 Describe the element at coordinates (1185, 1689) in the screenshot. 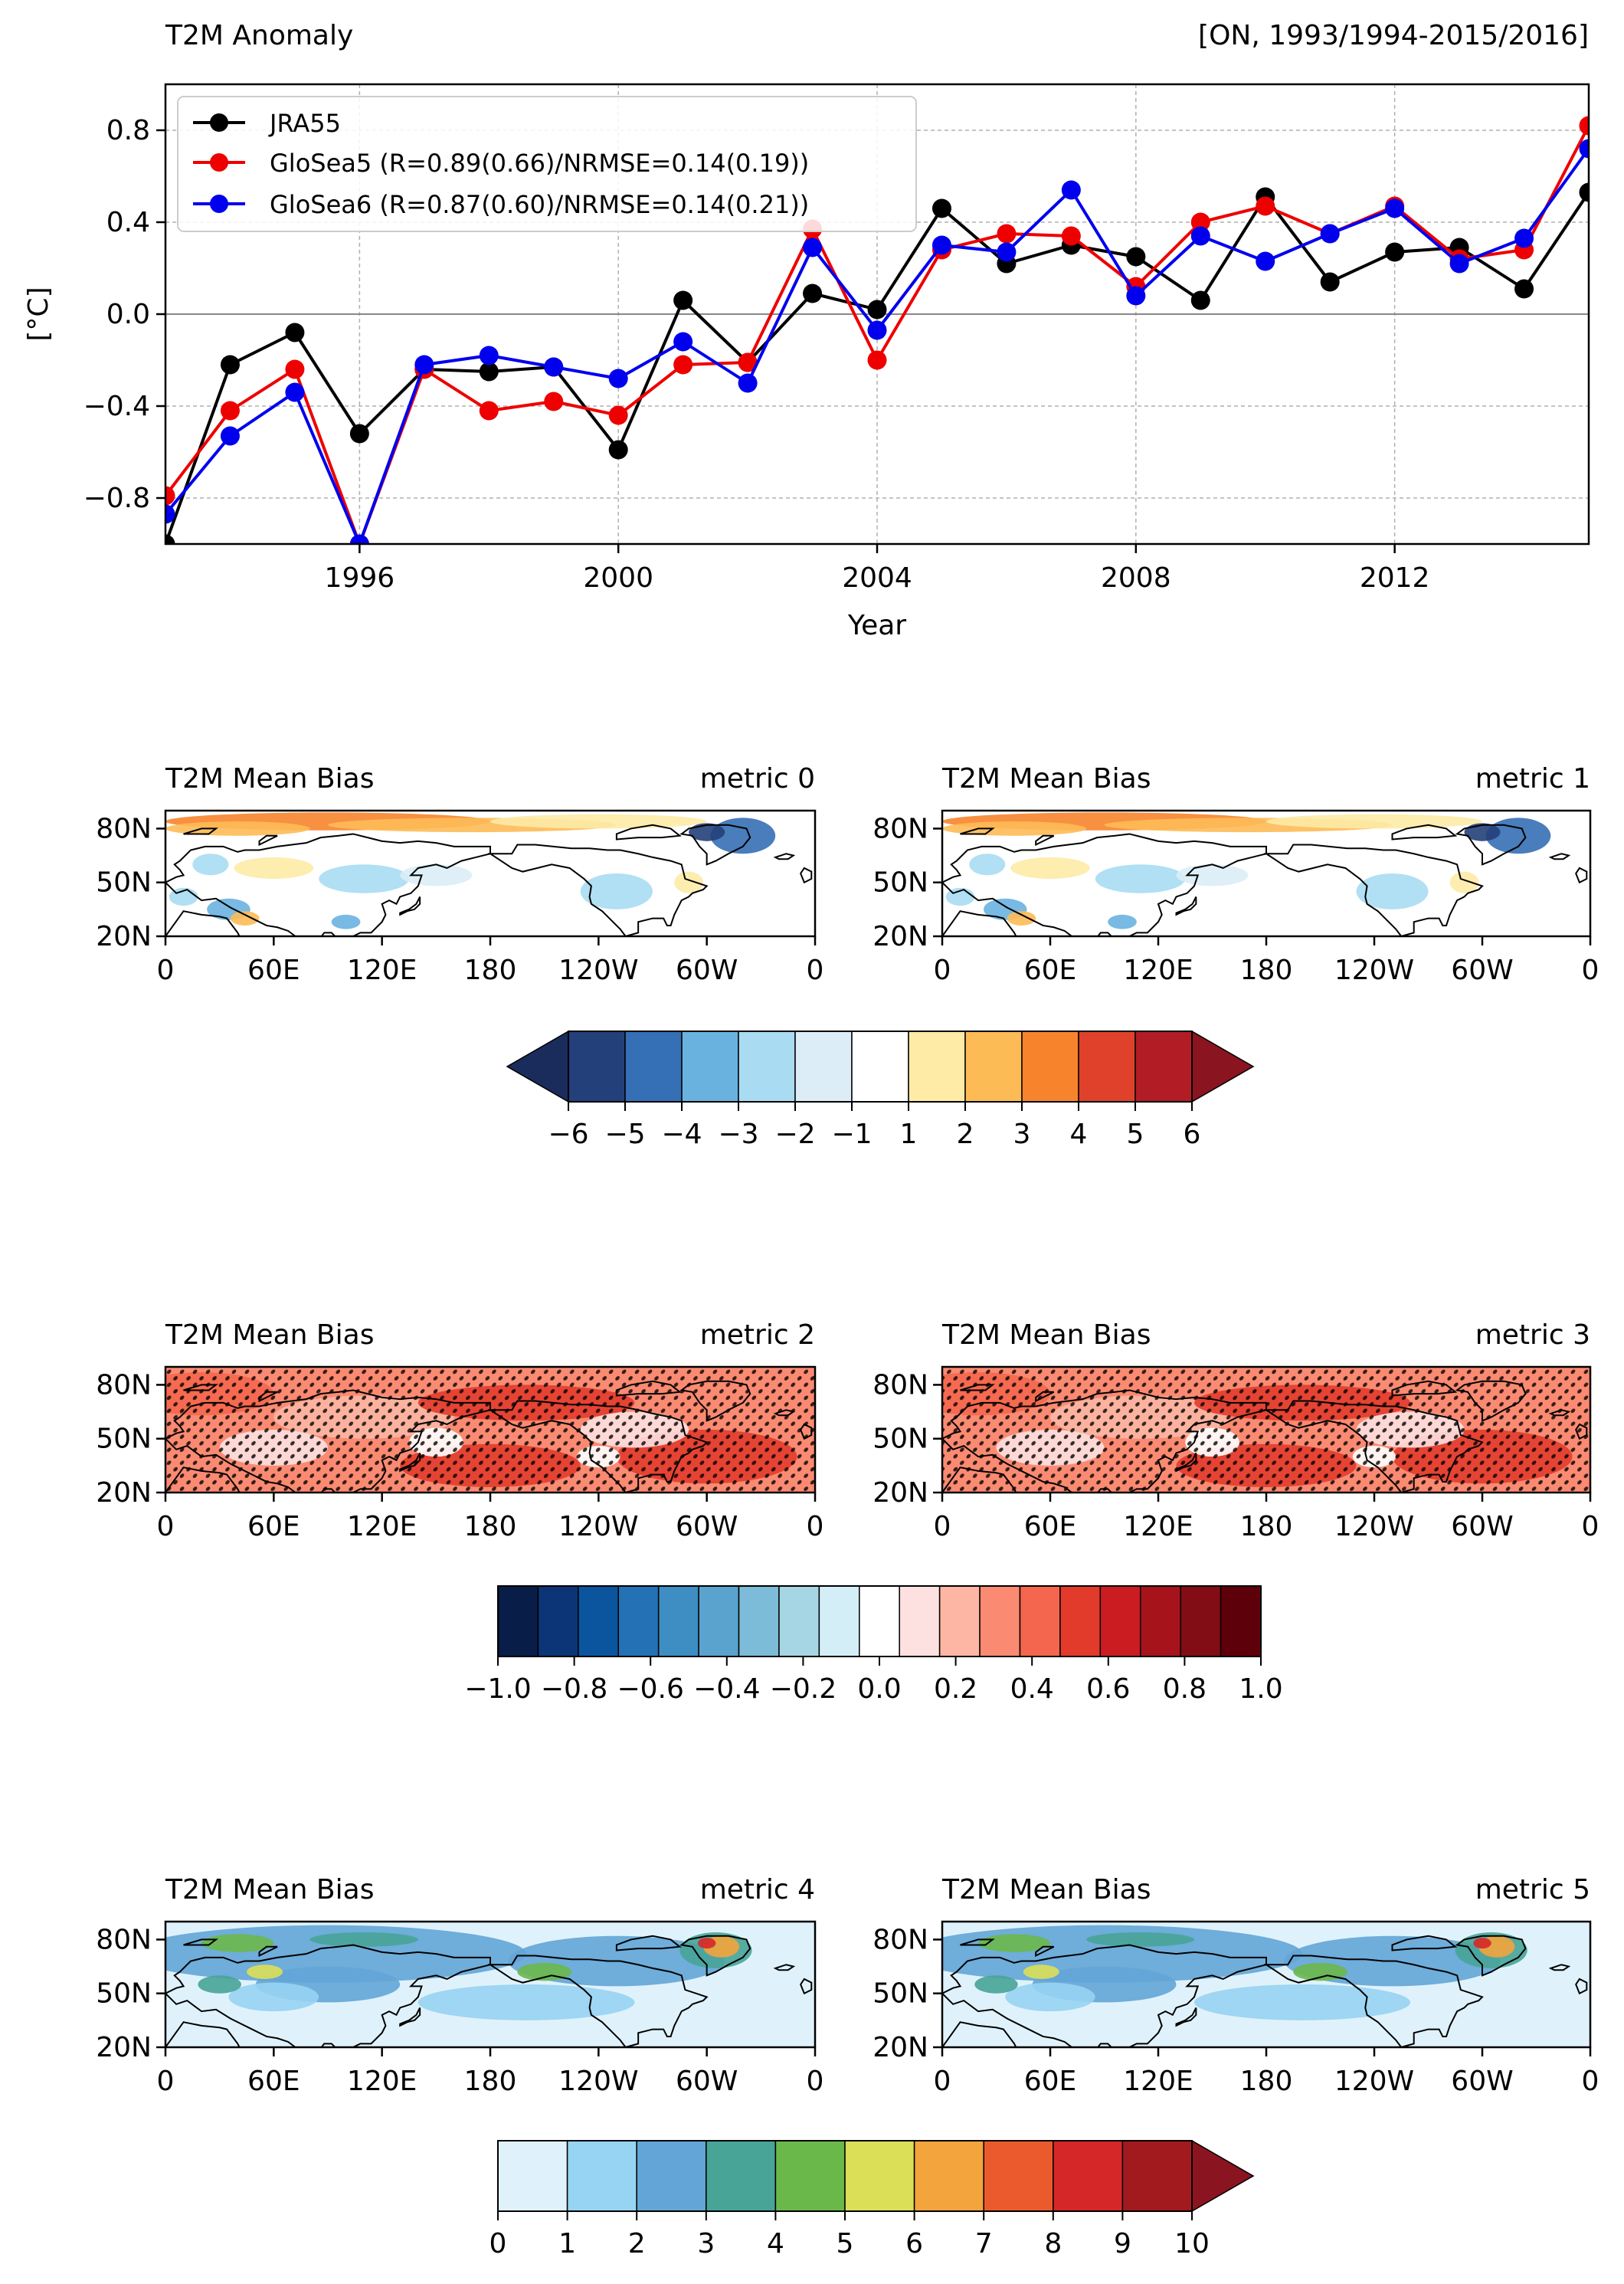

I see `colorbar-tick-label: 0.8` at that location.